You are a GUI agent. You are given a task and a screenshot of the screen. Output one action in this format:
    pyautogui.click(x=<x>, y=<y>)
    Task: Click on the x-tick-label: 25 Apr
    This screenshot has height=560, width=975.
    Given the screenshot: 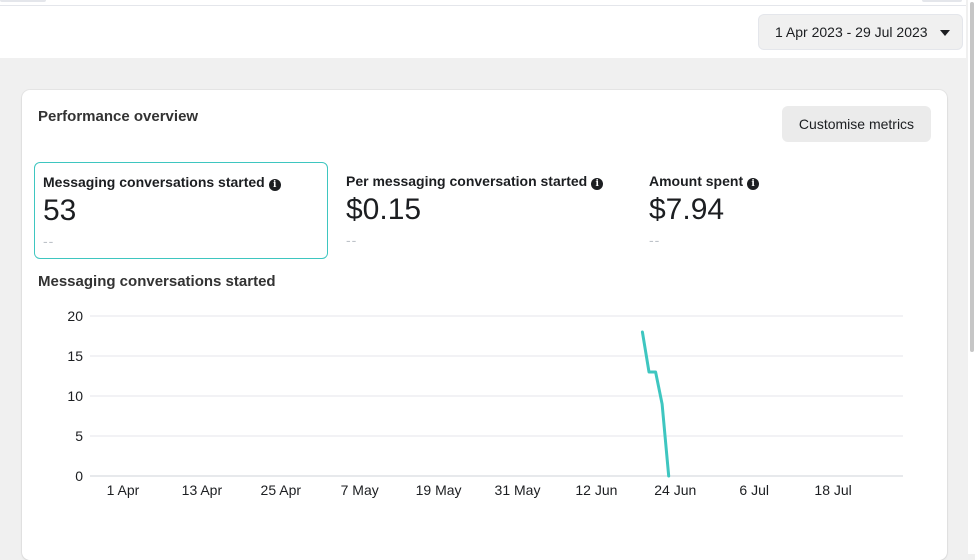 What is the action you would take?
    pyautogui.click(x=281, y=490)
    